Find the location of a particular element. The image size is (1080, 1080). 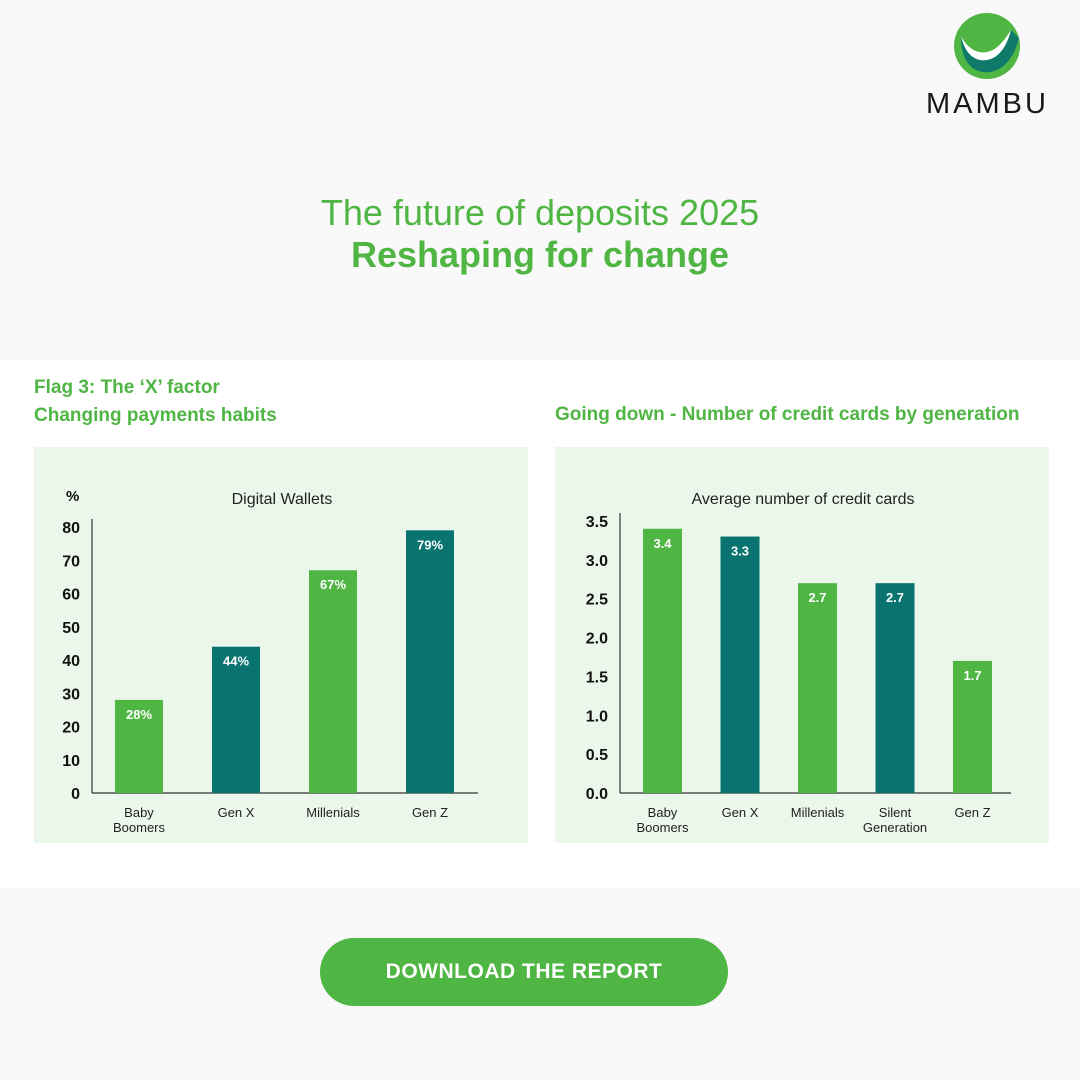

y-tick-label: 50 is located at coordinates (71, 628).